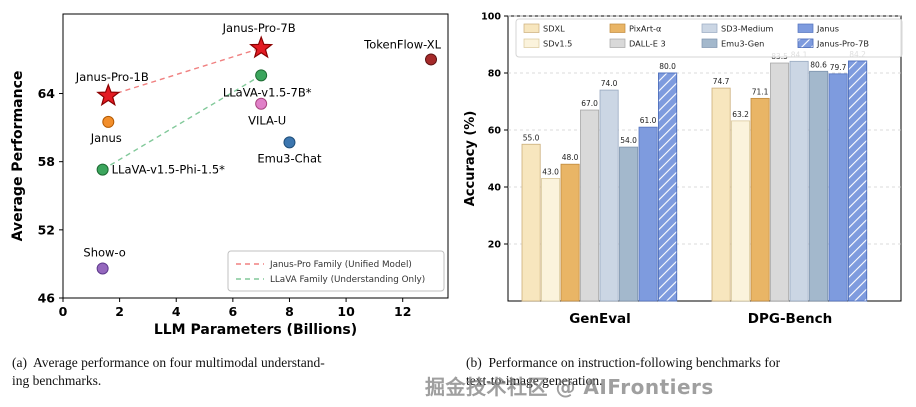  I want to click on svg-text: DPG-Bench, so click(790, 319).